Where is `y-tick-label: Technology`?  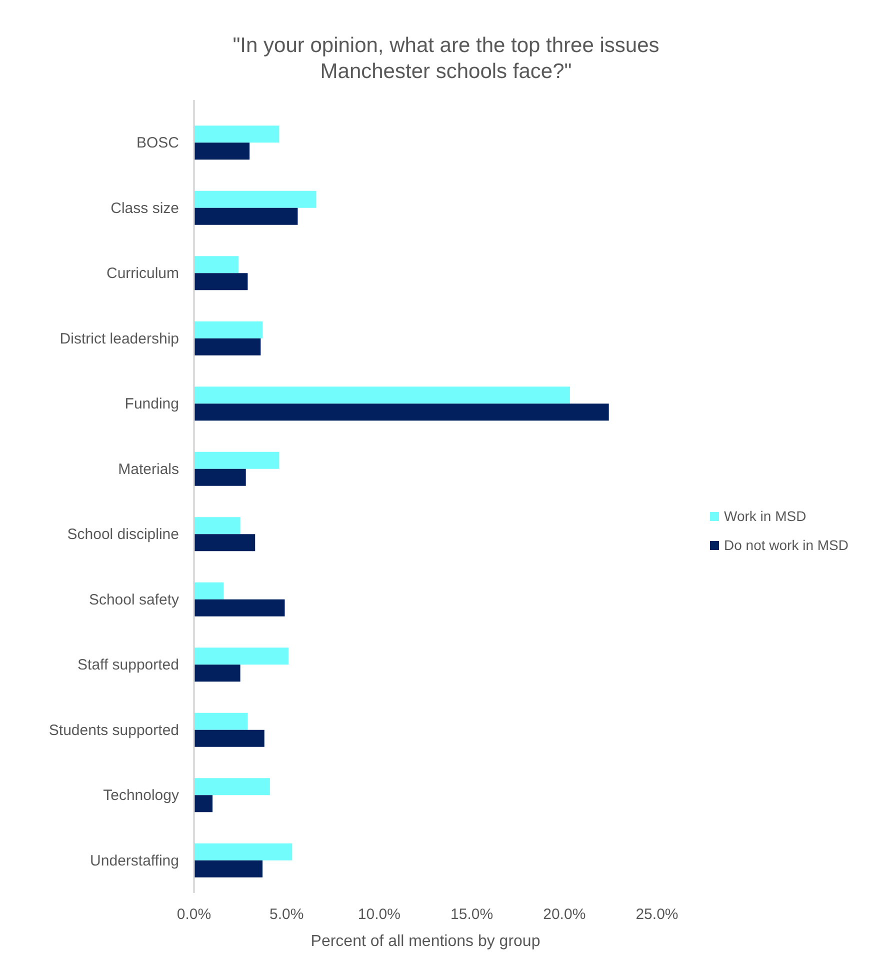 y-tick-label: Technology is located at coordinates (141, 795).